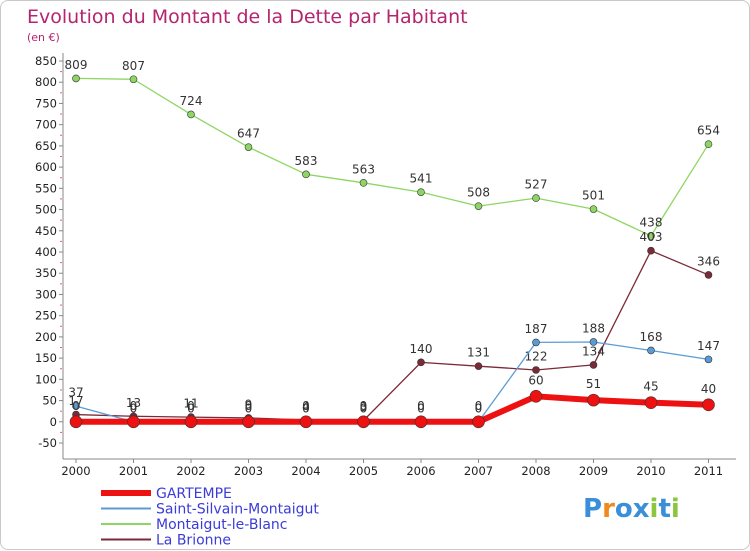 This screenshot has height=551, width=750. Describe the element at coordinates (46, 379) in the screenshot. I see `y-tick-label: 100` at that location.